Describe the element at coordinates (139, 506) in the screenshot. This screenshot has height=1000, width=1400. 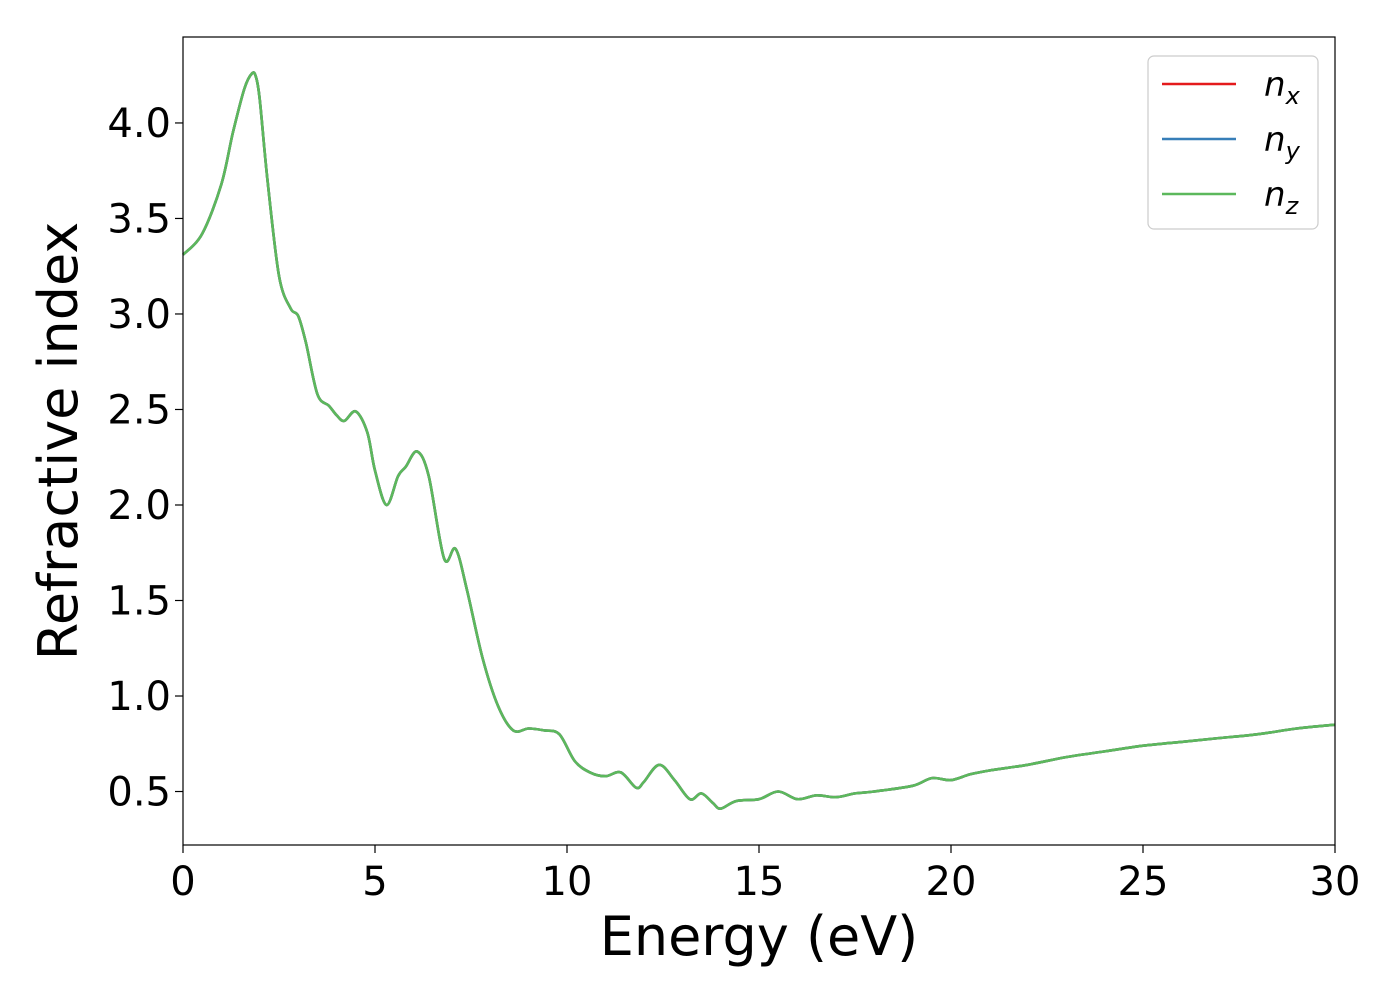
I see `y-tick-label: 2.0` at that location.